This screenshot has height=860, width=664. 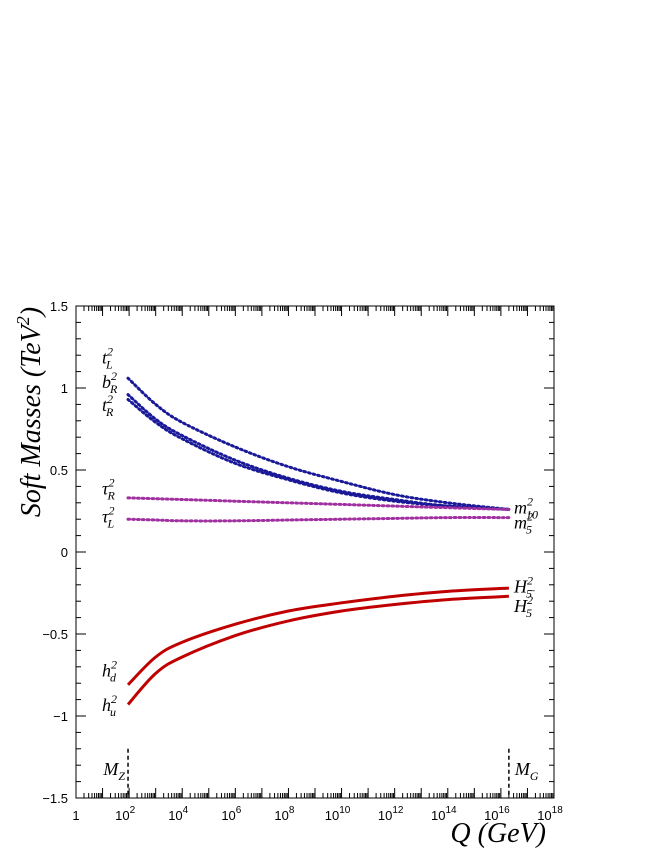 What do you see at coordinates (523, 606) in the screenshot?
I see `right-label: H2 5` at bounding box center [523, 606].